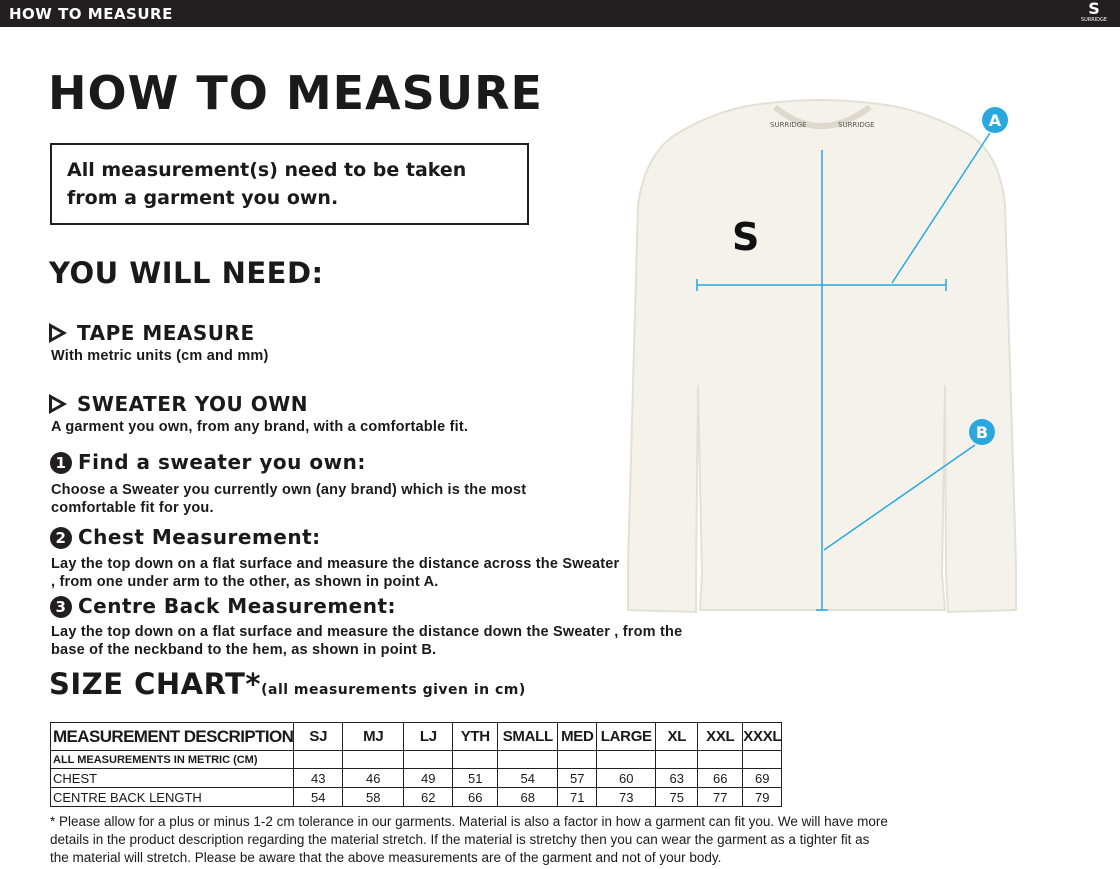  Describe the element at coordinates (318, 736) in the screenshot. I see `column-header: SJ` at that location.